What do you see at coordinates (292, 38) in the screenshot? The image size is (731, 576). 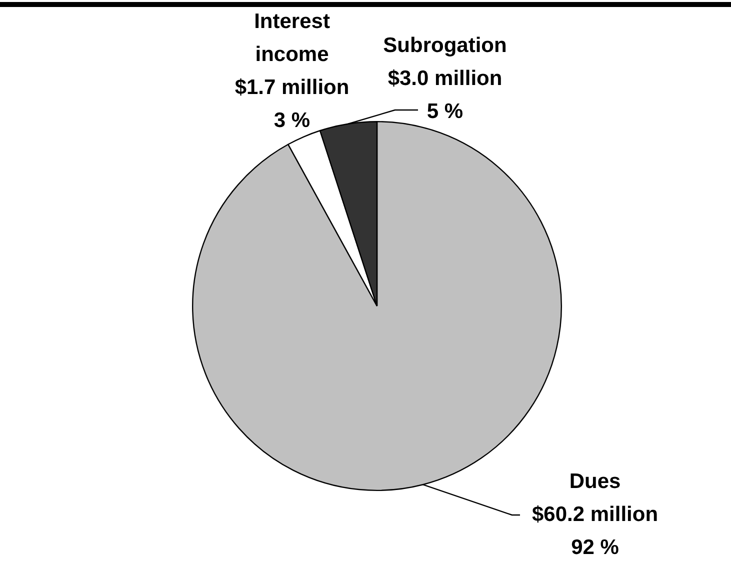 I see `slice-label: Interest income` at bounding box center [292, 38].